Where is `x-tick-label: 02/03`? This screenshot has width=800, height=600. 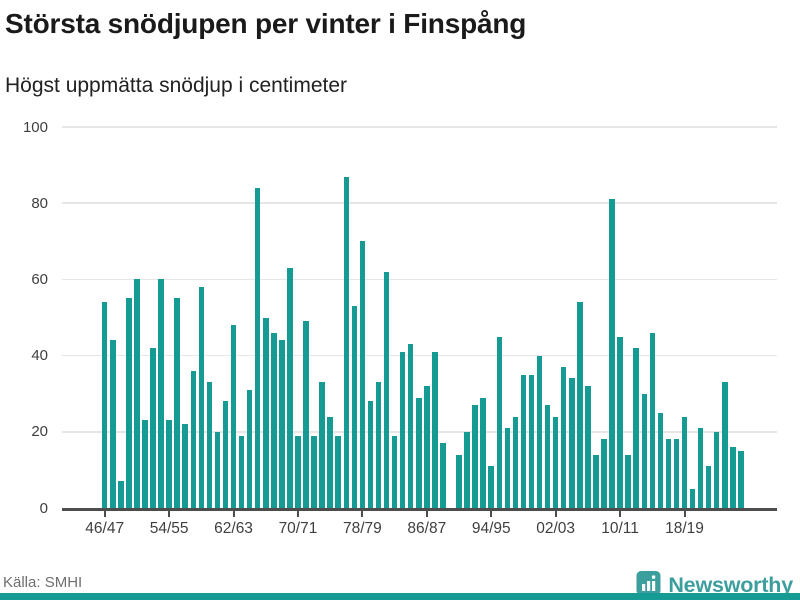 x-tick-label: 02/03 is located at coordinates (556, 528).